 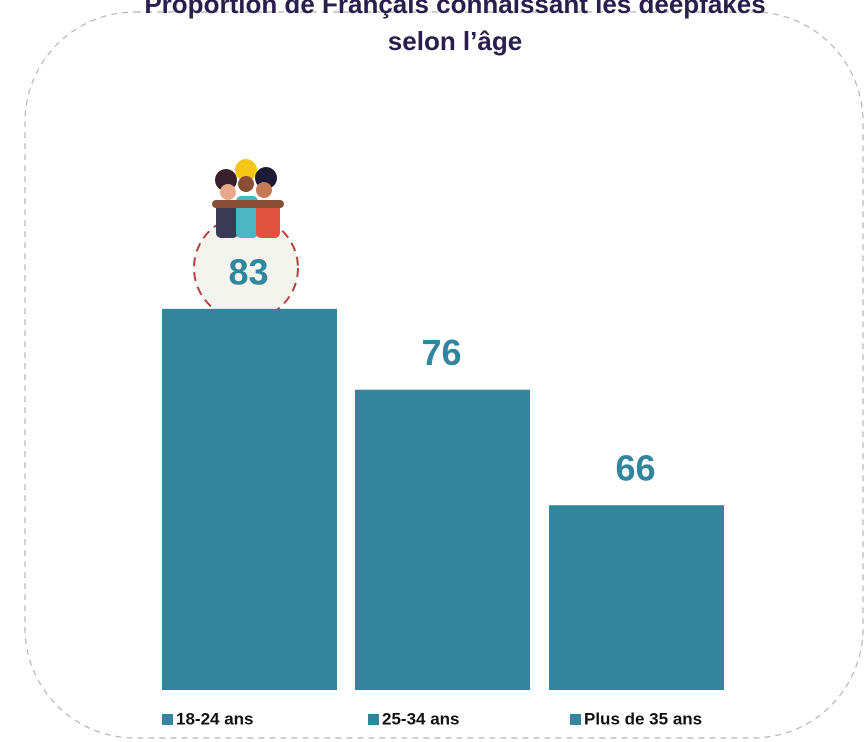 I want to click on legend-label: Plus de 35 ans, so click(x=643, y=718).